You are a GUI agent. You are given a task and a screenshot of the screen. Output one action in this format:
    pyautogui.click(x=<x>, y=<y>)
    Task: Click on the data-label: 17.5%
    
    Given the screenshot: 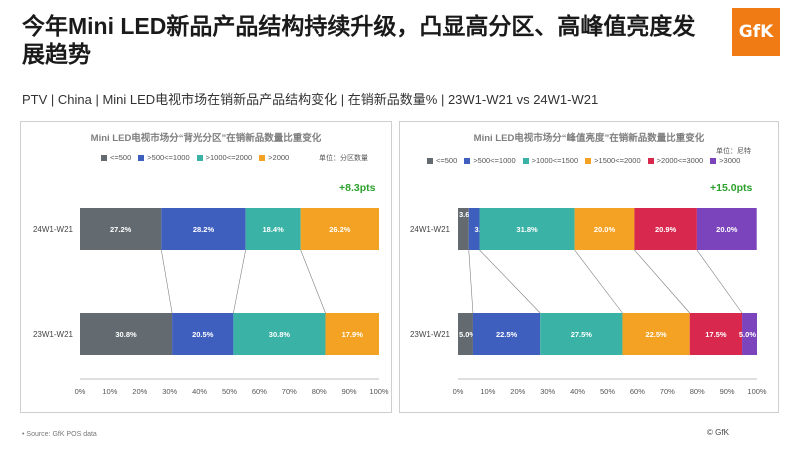 What is the action you would take?
    pyautogui.click(x=716, y=334)
    